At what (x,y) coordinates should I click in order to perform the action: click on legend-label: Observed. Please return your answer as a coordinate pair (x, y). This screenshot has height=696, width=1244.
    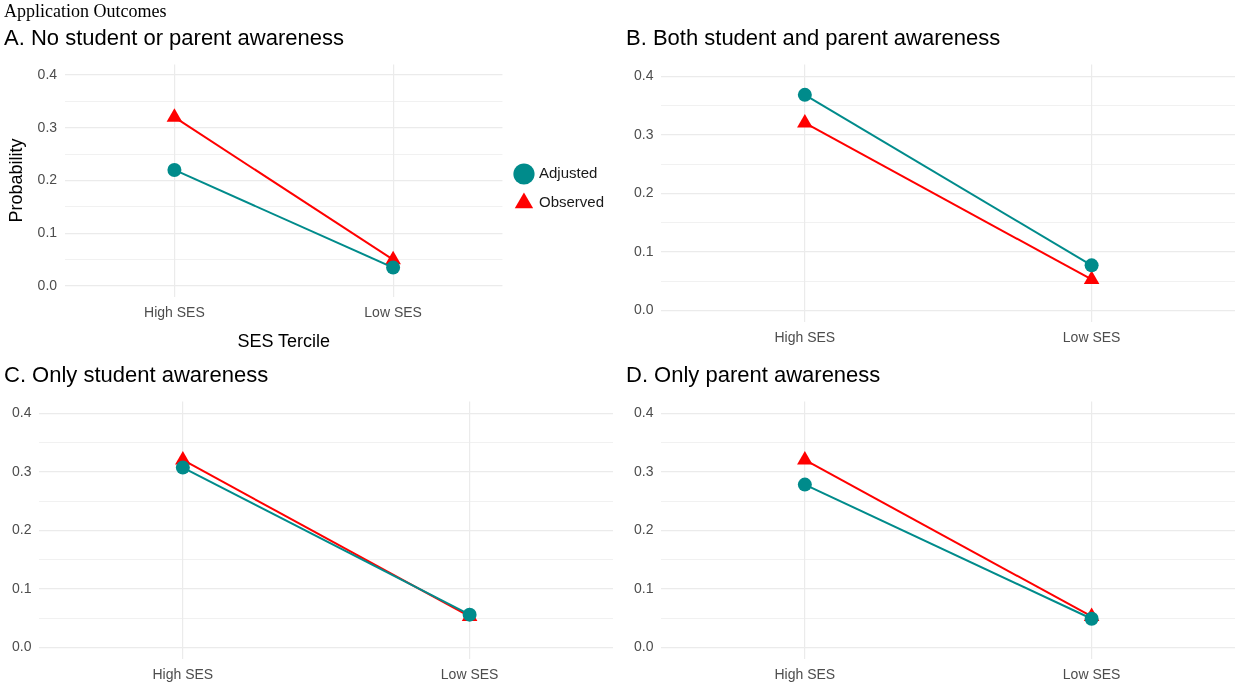
    Looking at the image, I should click on (571, 202).